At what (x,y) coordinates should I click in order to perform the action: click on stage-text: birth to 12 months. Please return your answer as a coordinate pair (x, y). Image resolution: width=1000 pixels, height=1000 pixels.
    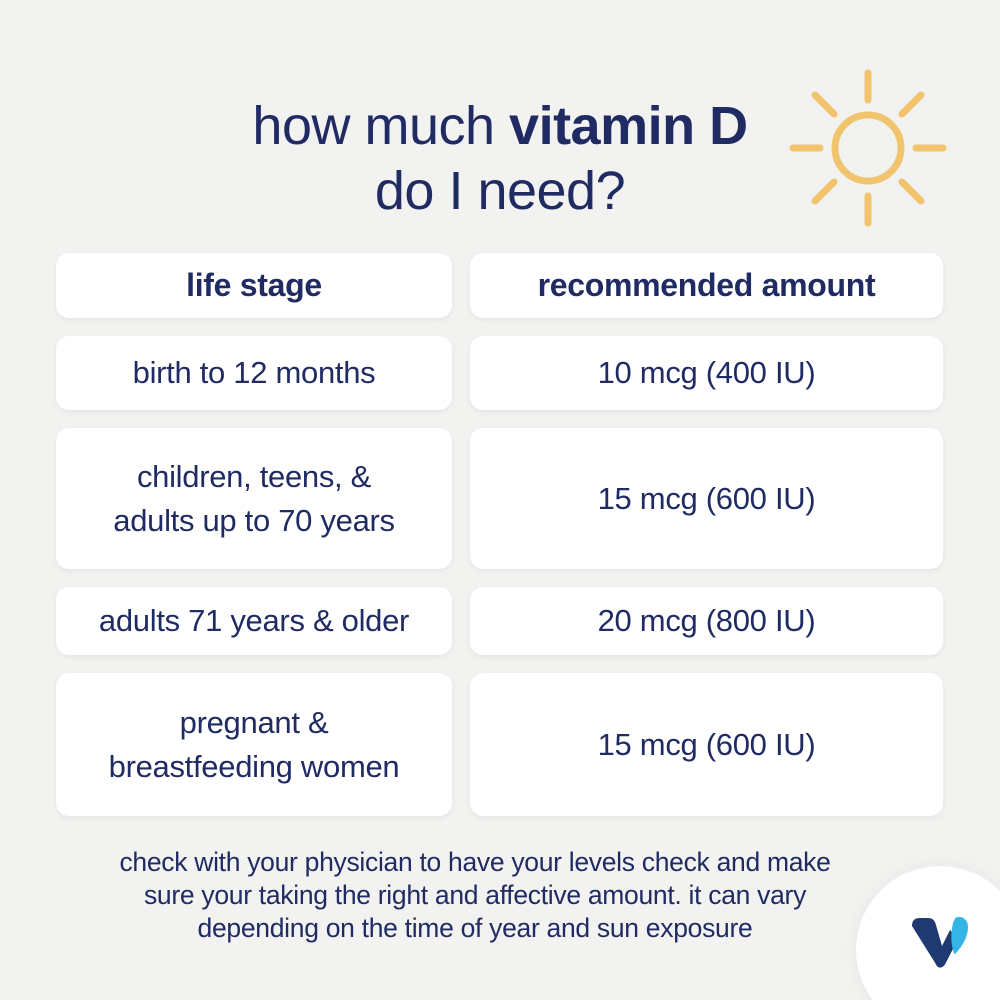
    Looking at the image, I should click on (254, 373).